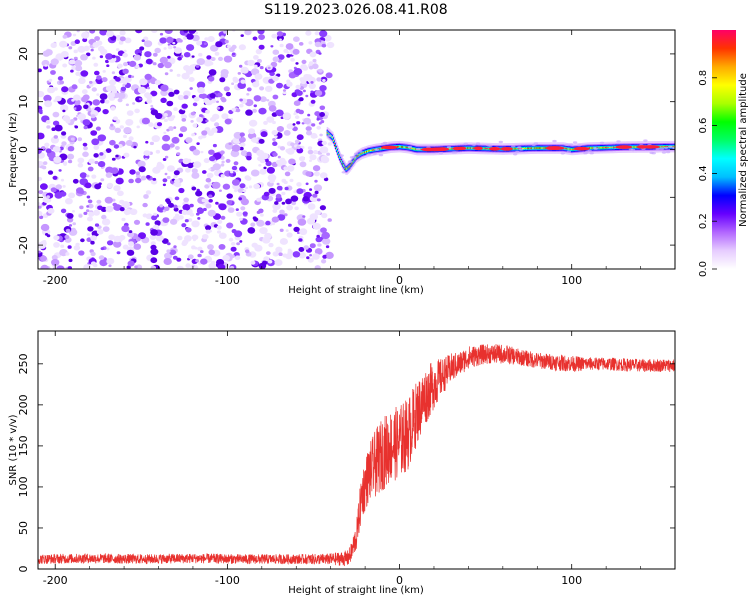 The height and width of the screenshot is (600, 750). Describe the element at coordinates (399, 580) in the screenshot. I see `snr-x-tick-label: 0` at that location.